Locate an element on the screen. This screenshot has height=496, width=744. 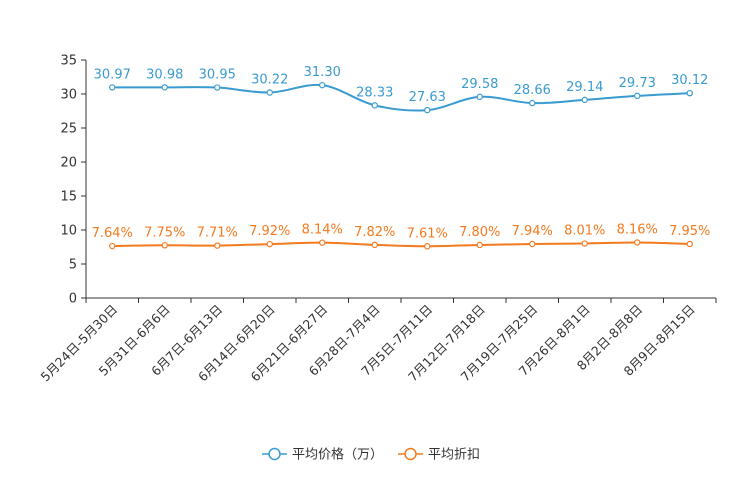
y-tick-label: 5 is located at coordinates (73, 265).